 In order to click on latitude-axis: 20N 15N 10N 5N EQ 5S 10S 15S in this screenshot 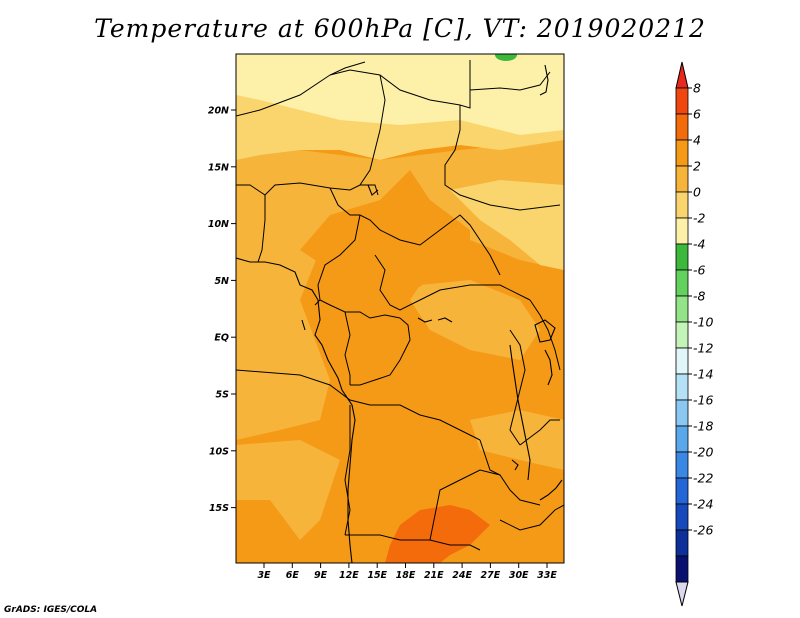, I will do `click(222, 310)`.